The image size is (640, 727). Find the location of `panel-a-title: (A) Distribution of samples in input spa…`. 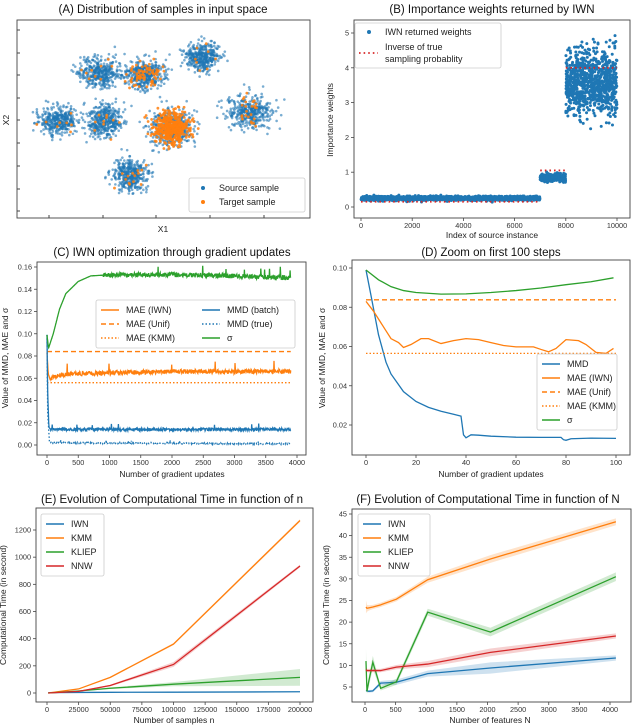

panel-a-title: (A) Distribution of samples in input spa… is located at coordinates (162, 10).